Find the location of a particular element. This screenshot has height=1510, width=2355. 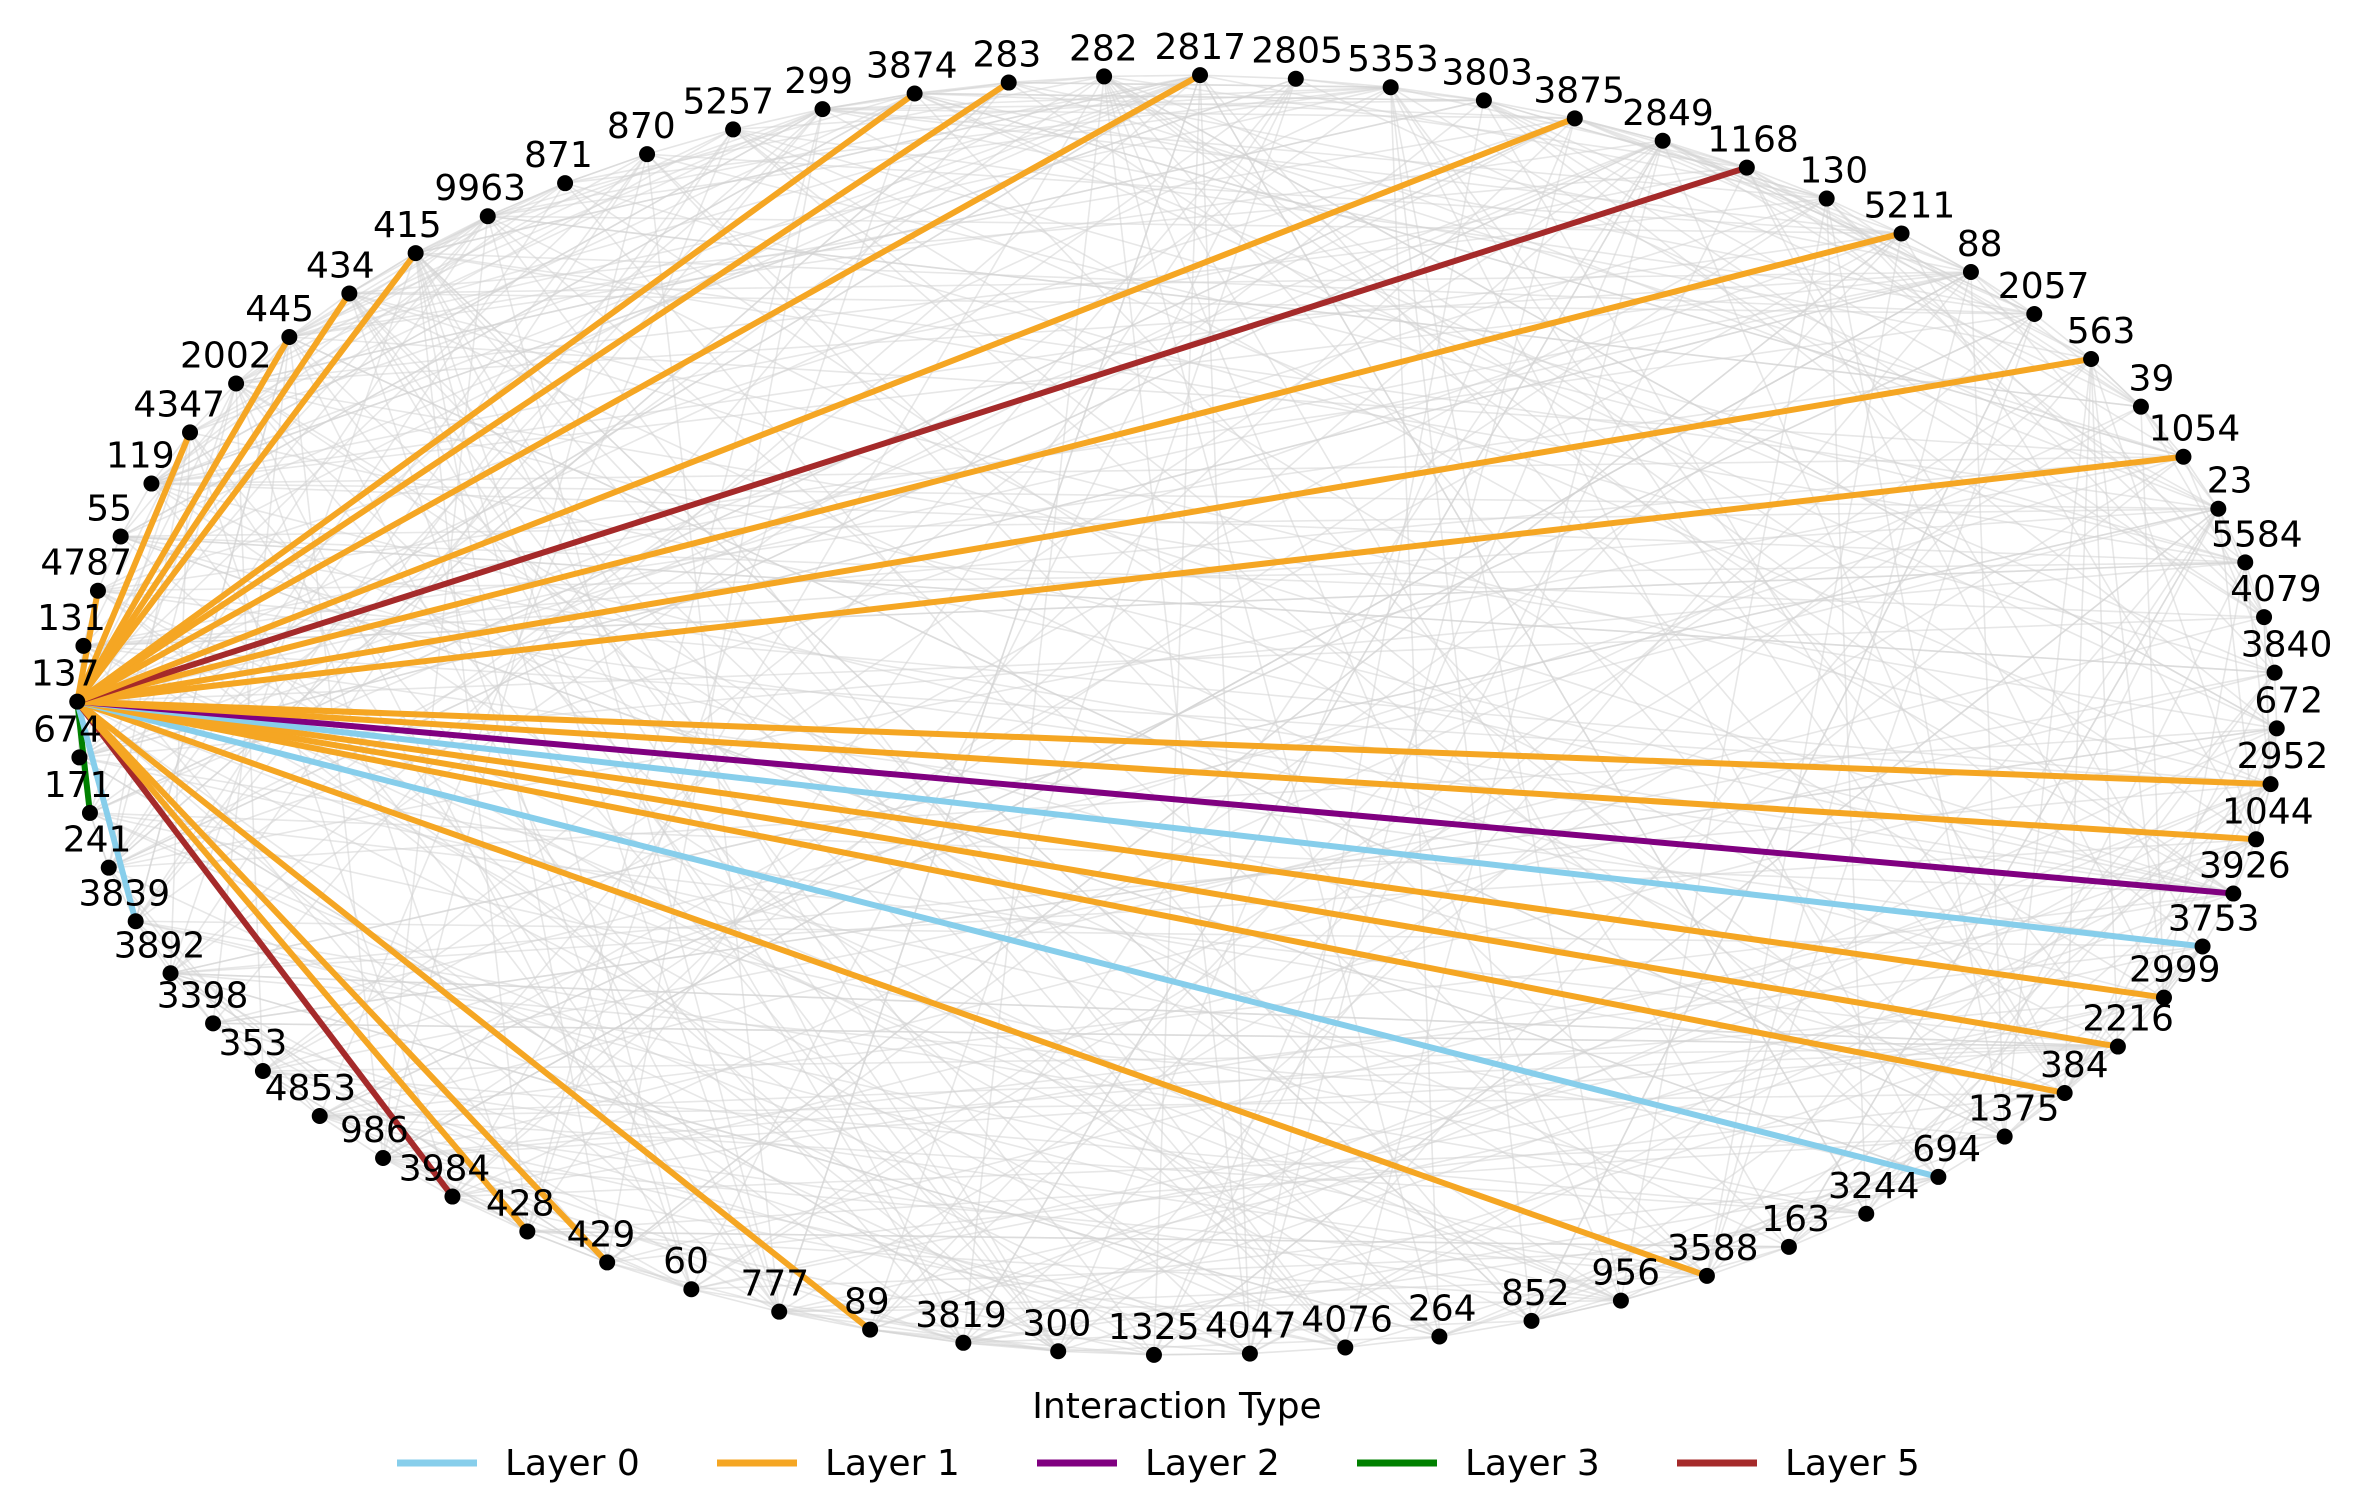

node-label-672: 672 is located at coordinates (2288, 700).